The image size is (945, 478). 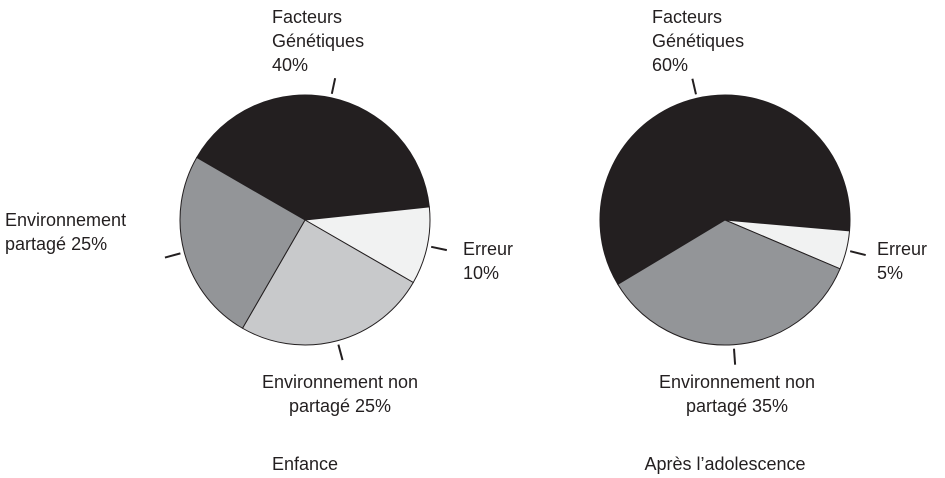 I want to click on value-label: 10%, so click(x=481, y=273).